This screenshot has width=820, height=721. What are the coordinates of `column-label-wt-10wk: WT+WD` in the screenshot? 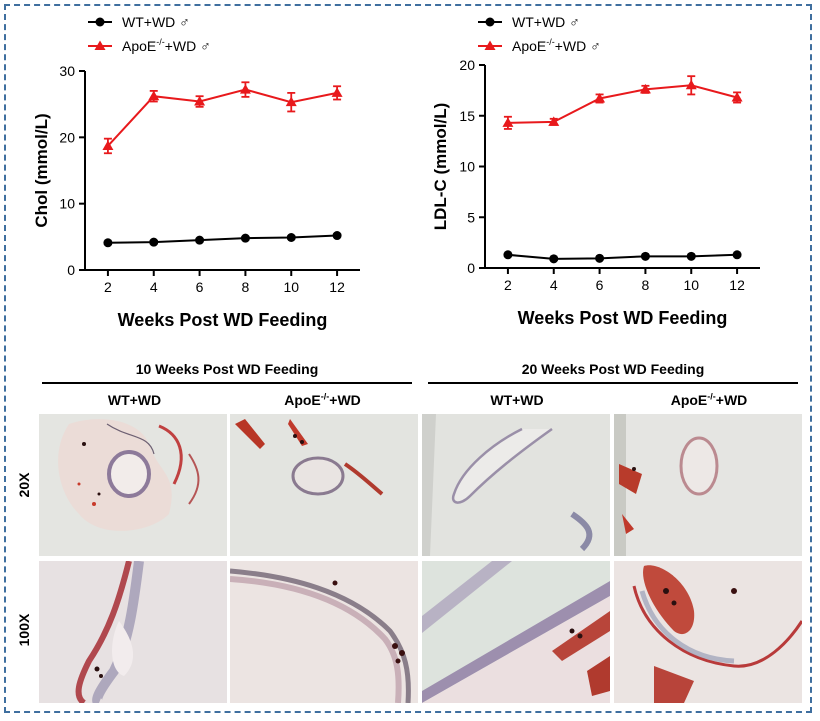 It's located at (134, 400).